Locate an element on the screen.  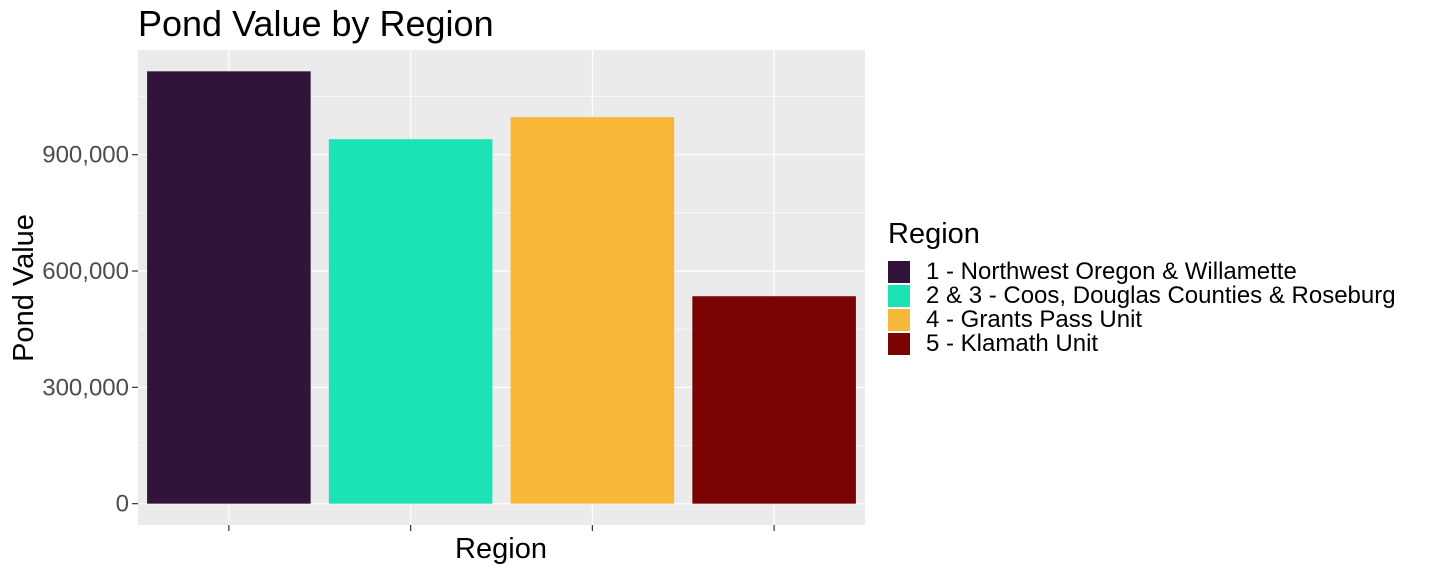
legend-item: 1 - Northwest Oregon & Willamette is located at coordinates (1142, 272).